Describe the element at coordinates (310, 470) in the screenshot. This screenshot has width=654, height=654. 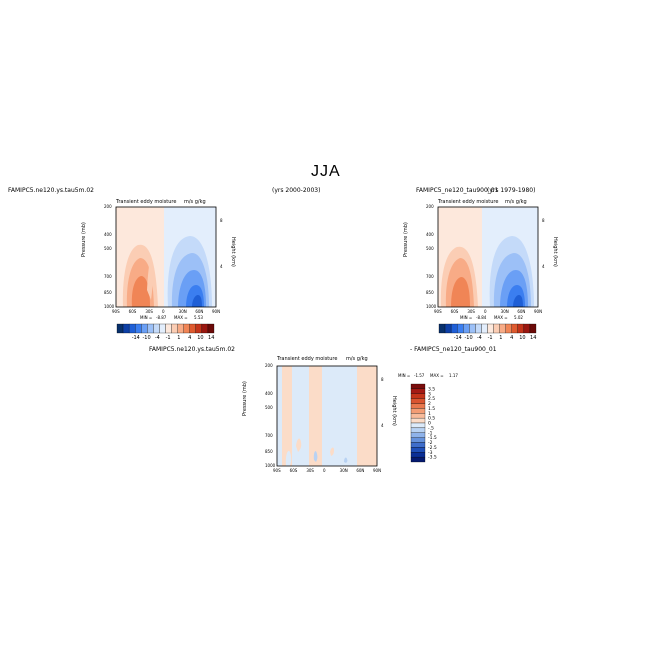
I see `panel3-lat-tick: 30S` at that location.